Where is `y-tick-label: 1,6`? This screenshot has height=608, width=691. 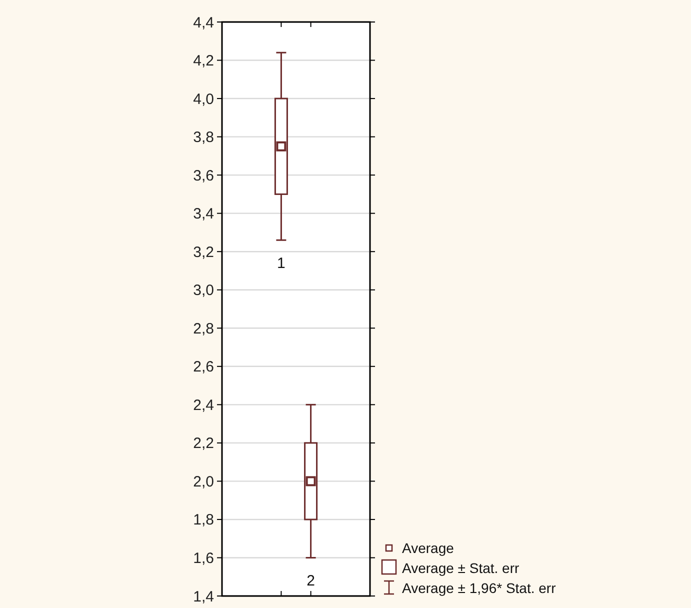 y-tick-label: 1,6 is located at coordinates (203, 558).